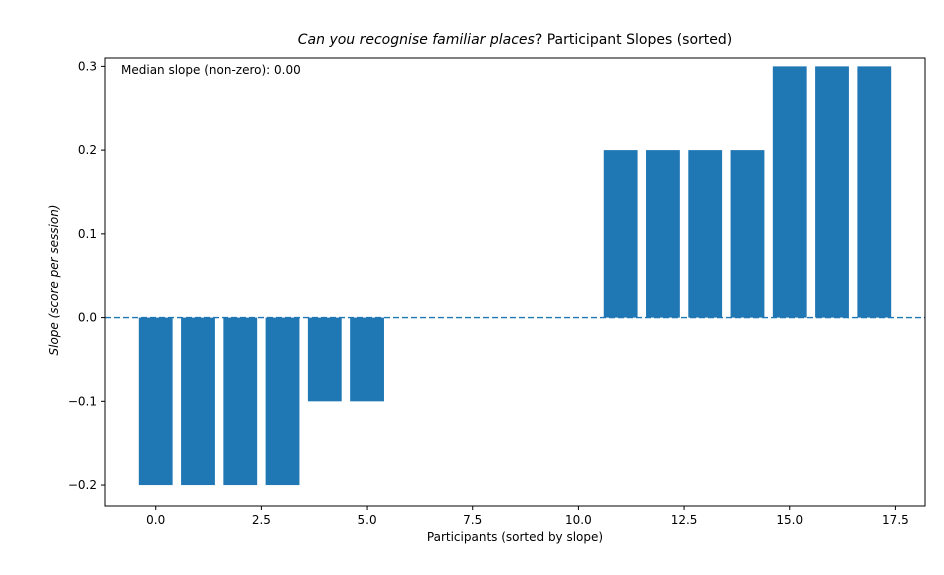  What do you see at coordinates (684, 520) in the screenshot?
I see `x-tick-label: 12.5` at bounding box center [684, 520].